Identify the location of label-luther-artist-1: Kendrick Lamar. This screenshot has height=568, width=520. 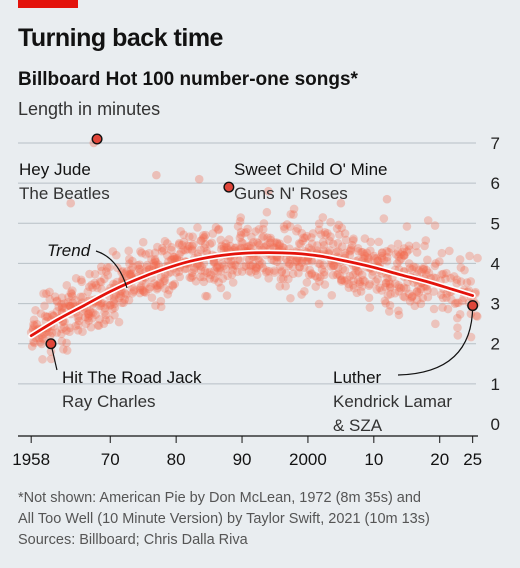
(392, 401).